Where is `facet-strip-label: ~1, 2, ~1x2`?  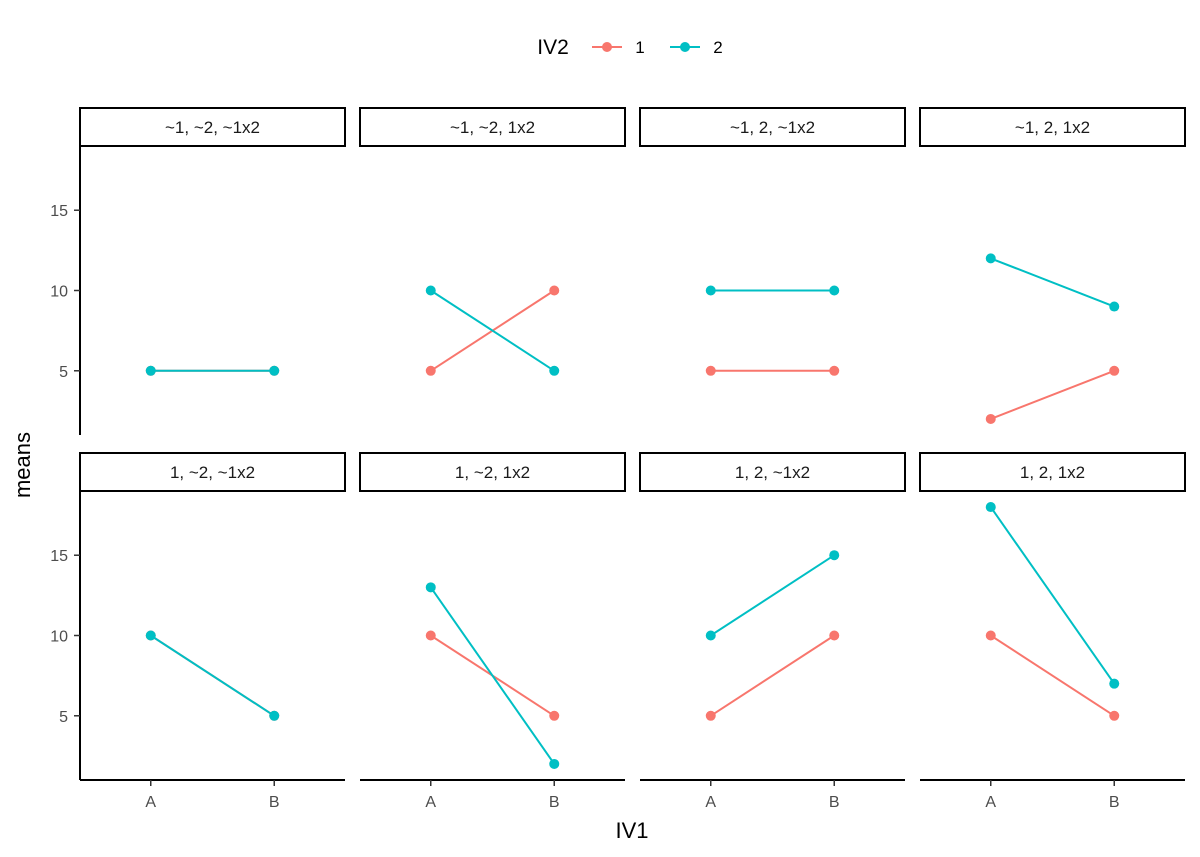 facet-strip-label: ~1, 2, ~1x2 is located at coordinates (772, 127).